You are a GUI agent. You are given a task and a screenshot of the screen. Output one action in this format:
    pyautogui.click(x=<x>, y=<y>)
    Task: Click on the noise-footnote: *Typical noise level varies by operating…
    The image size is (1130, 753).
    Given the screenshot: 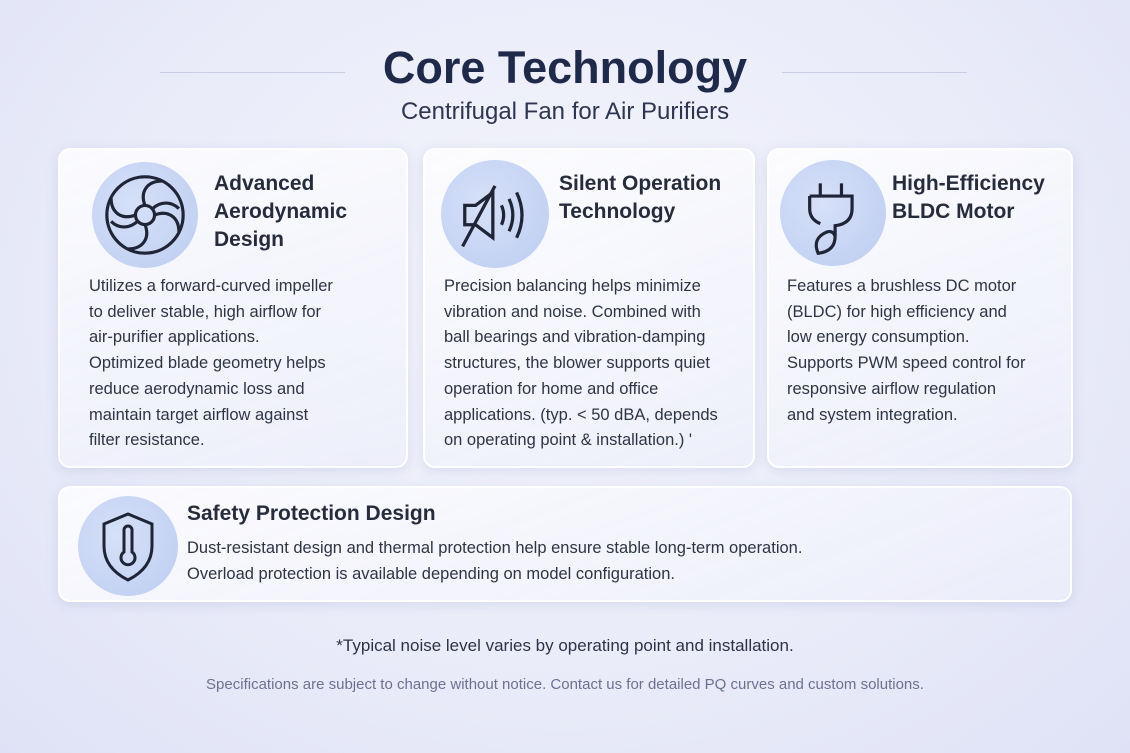 What is the action you would take?
    pyautogui.click(x=565, y=645)
    